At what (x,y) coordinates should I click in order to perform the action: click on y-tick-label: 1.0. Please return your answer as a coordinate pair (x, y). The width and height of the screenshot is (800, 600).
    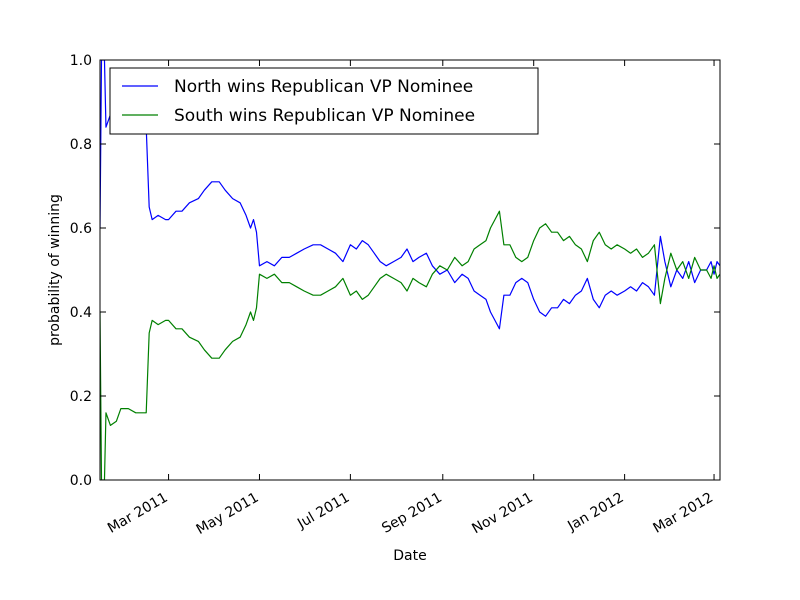
    Looking at the image, I should click on (81, 61).